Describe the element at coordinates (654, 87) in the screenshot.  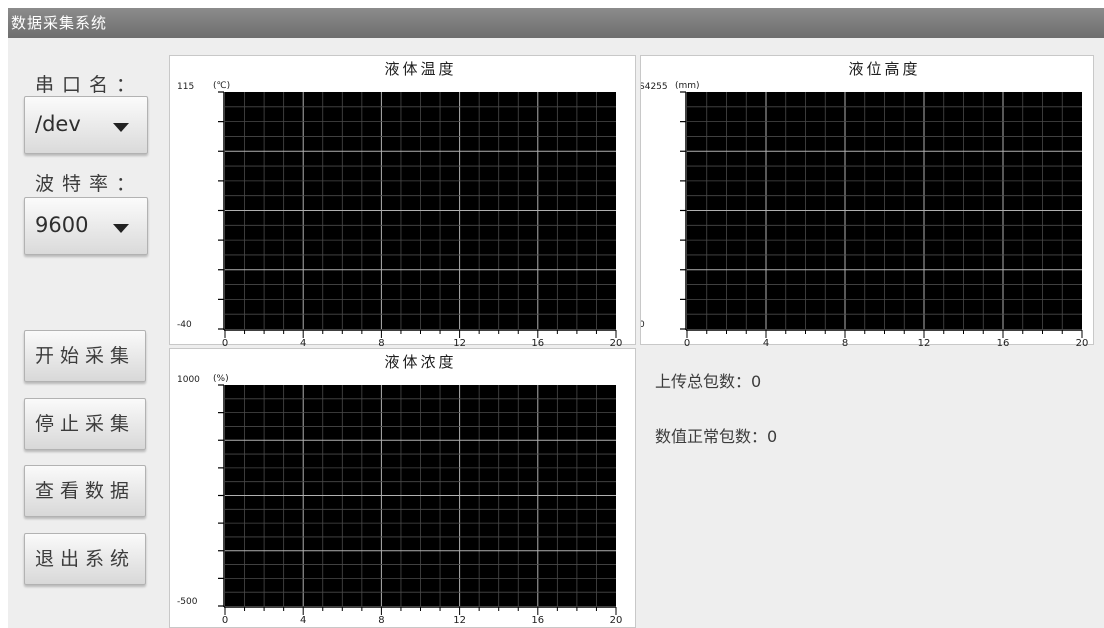
I see `y-tick-label: S4255` at that location.